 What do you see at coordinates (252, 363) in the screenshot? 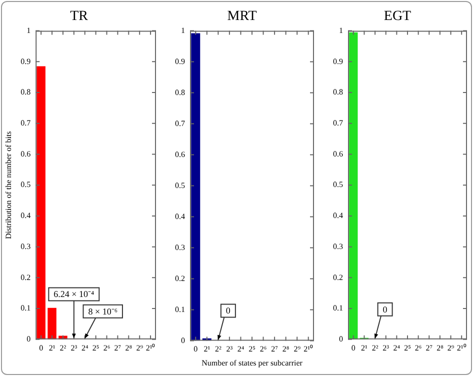
I see `x-axis-title: Number of states per subcarrier` at bounding box center [252, 363].